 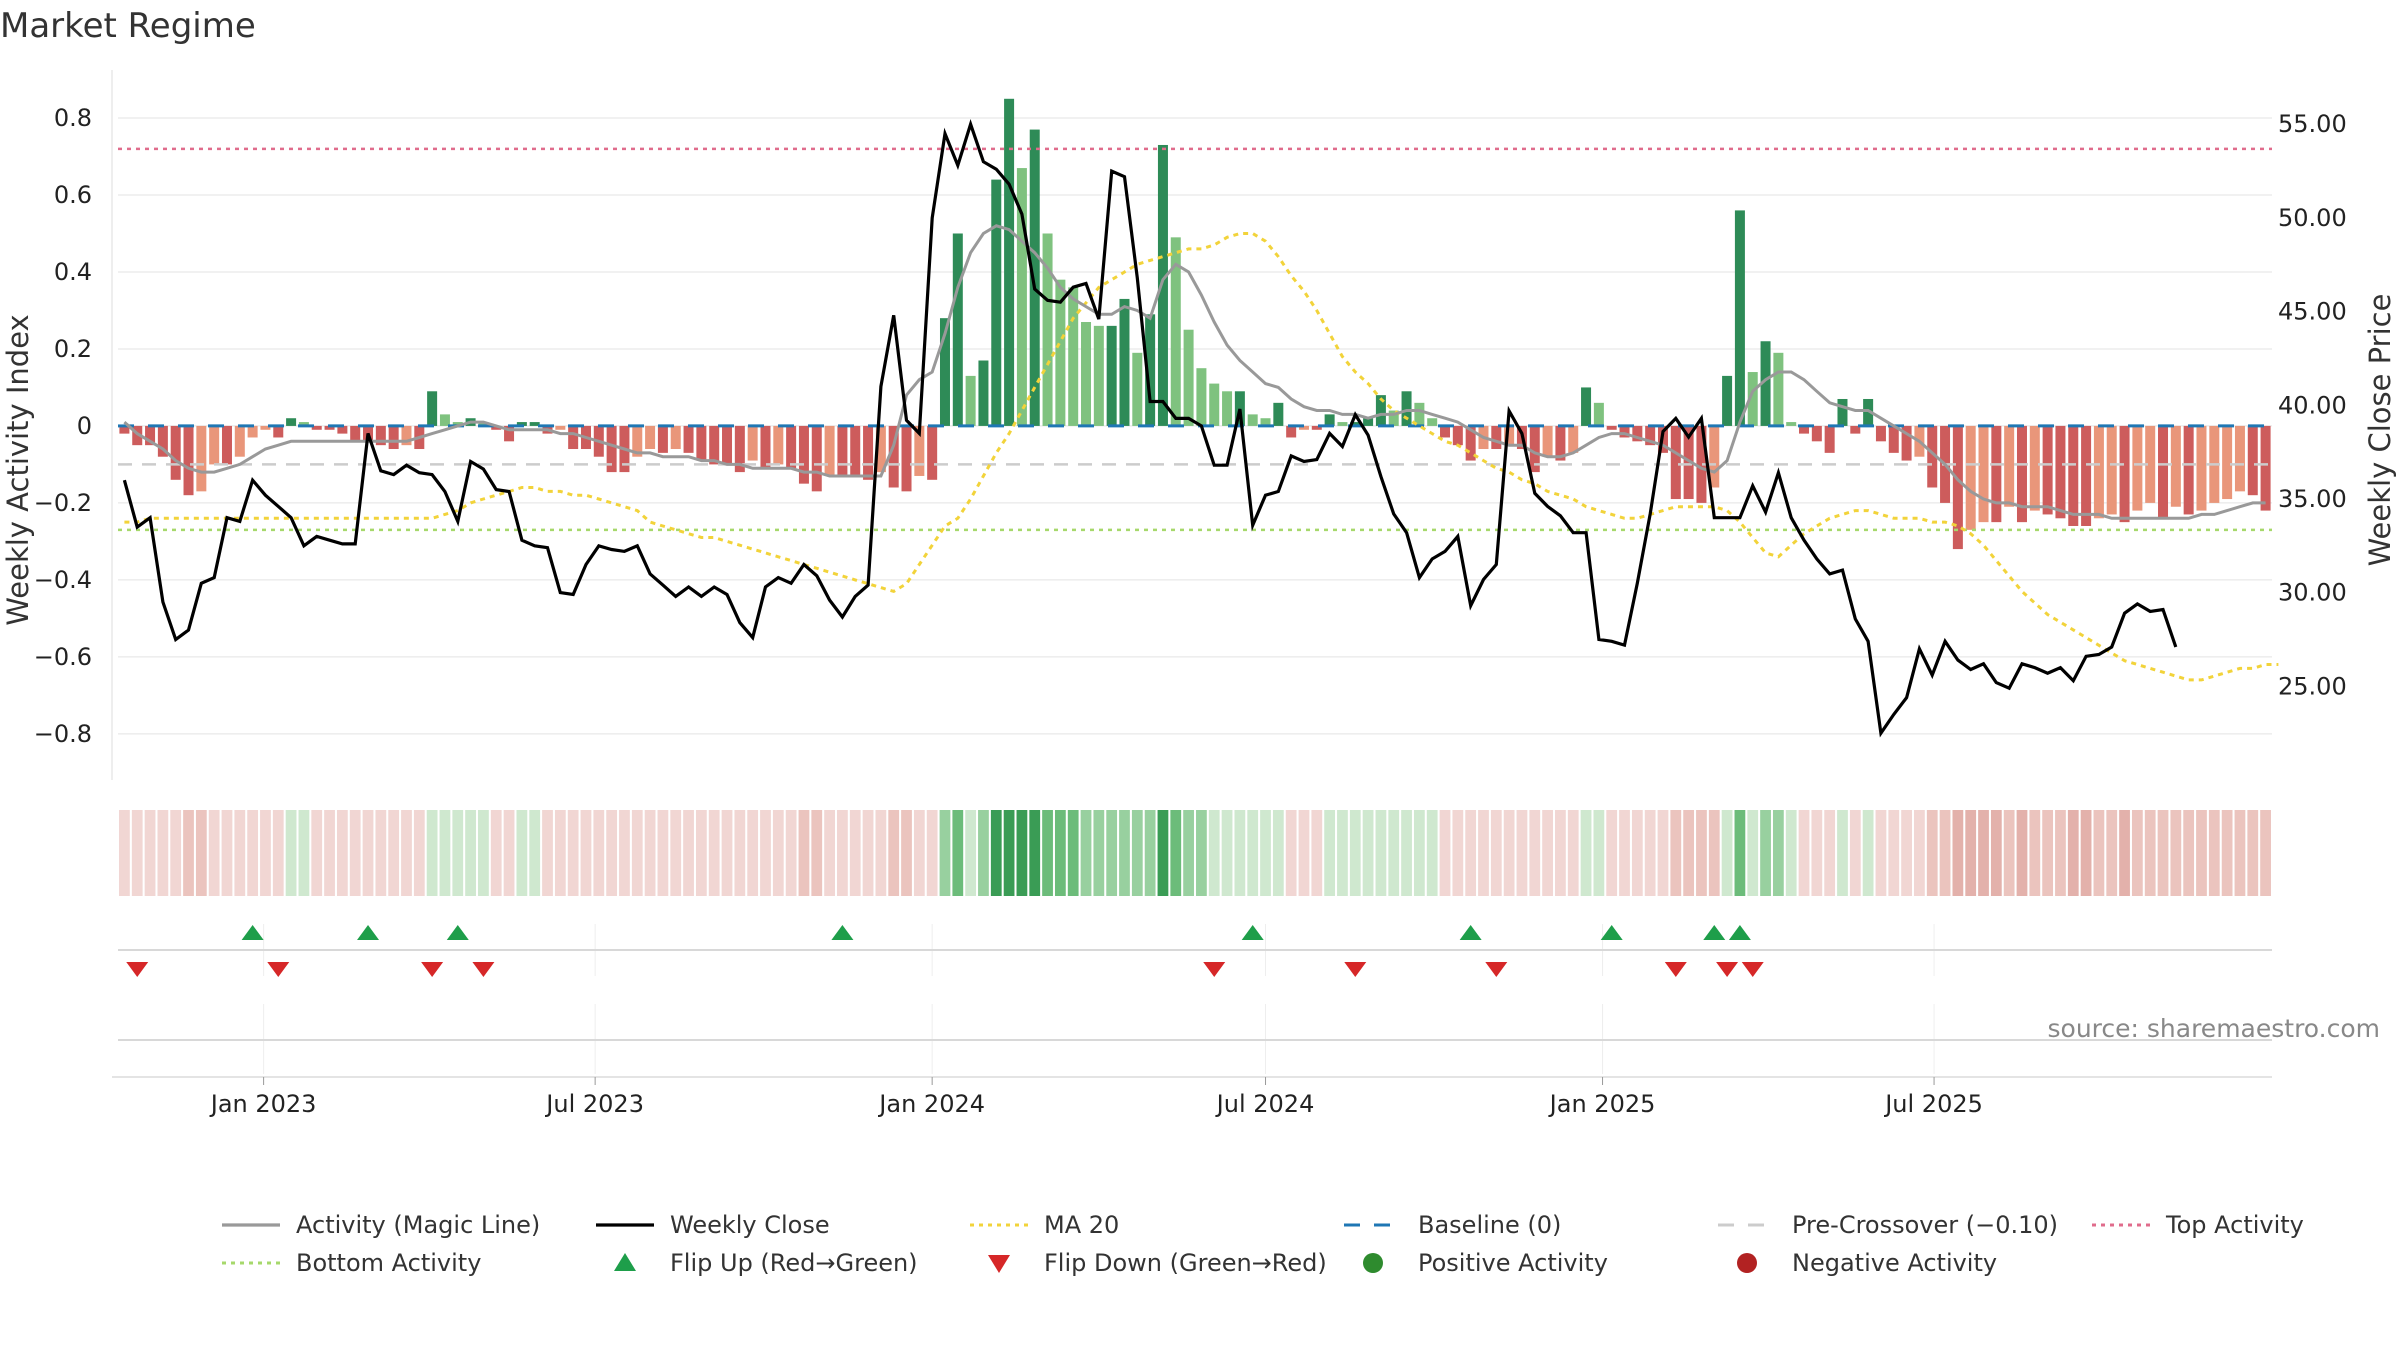 I want to click on flip-down-marker, so click(x=1752, y=969).